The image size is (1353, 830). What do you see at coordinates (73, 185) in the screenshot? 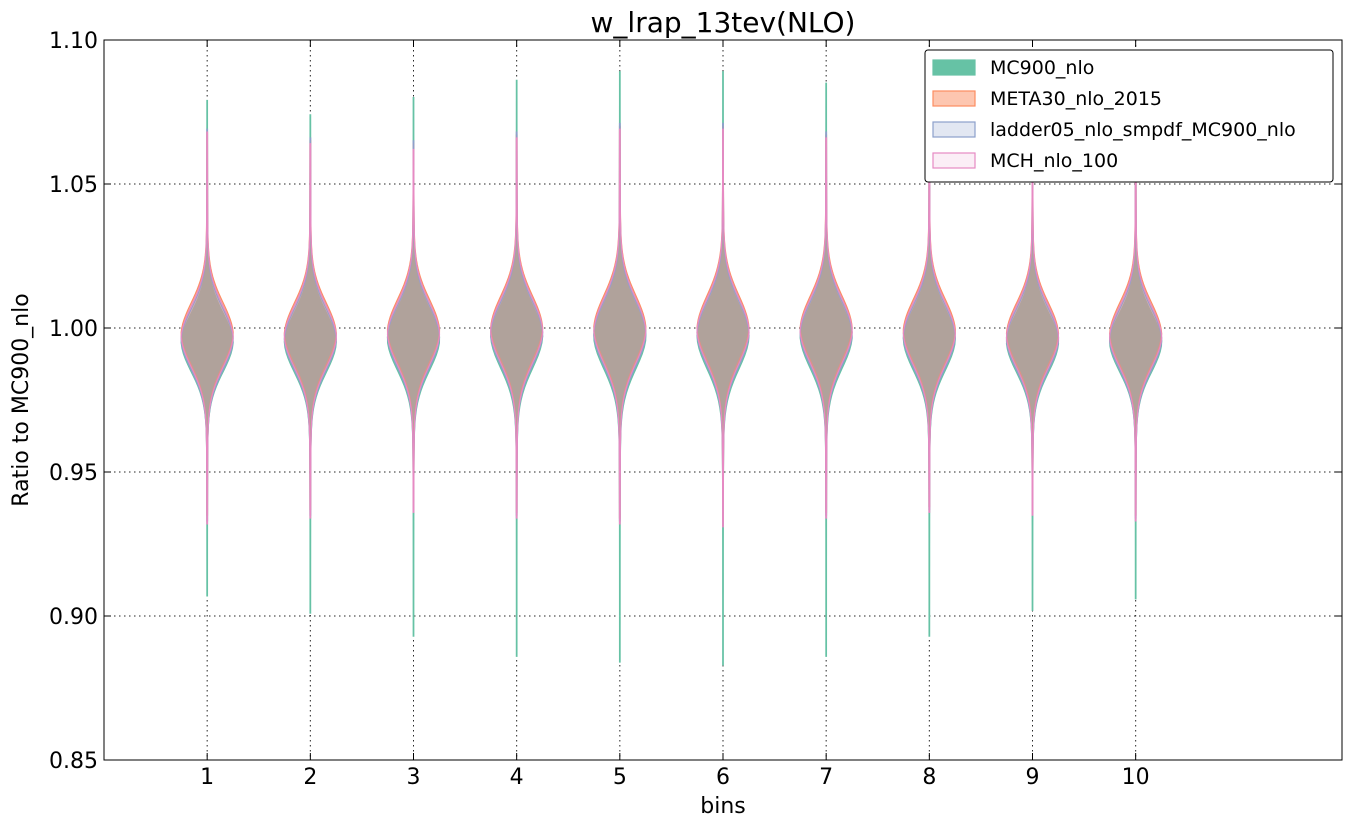
I see `y-tick-label: 1.05` at bounding box center [73, 185].